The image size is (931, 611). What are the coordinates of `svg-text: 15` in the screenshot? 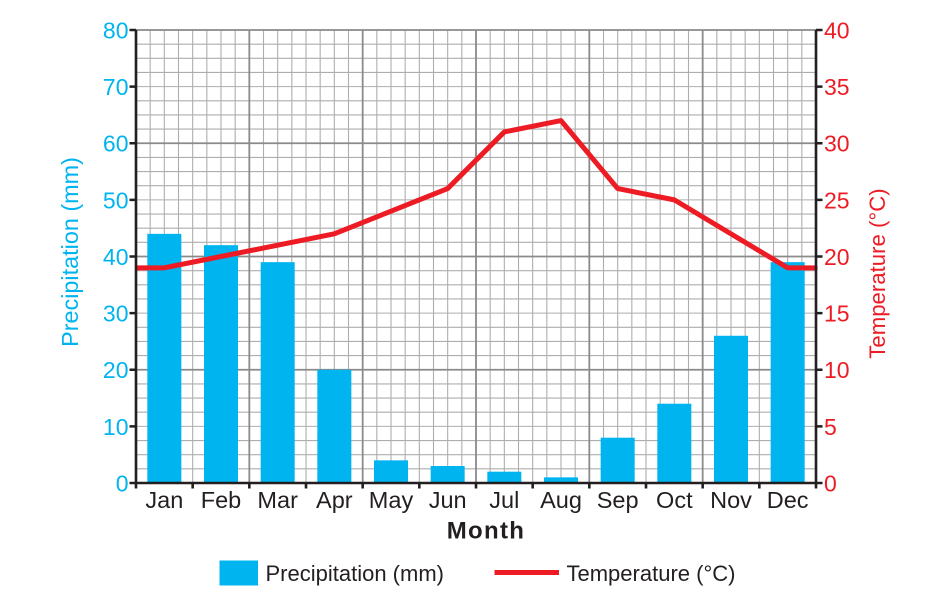 It's located at (837, 314).